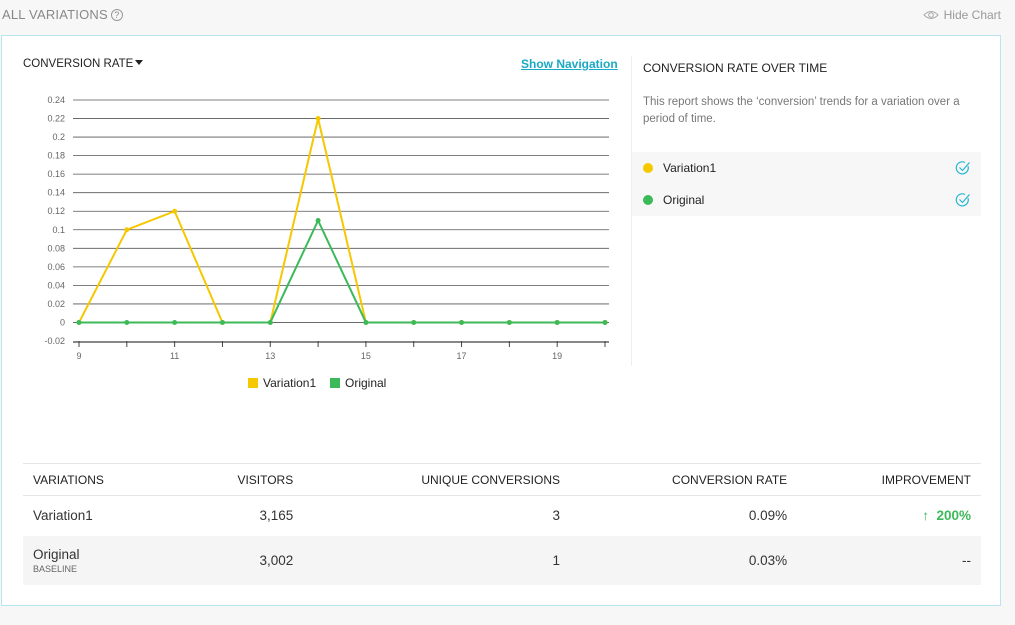 This screenshot has height=625, width=1015. I want to click on col-rate: CONVERSION RATE, so click(684, 479).